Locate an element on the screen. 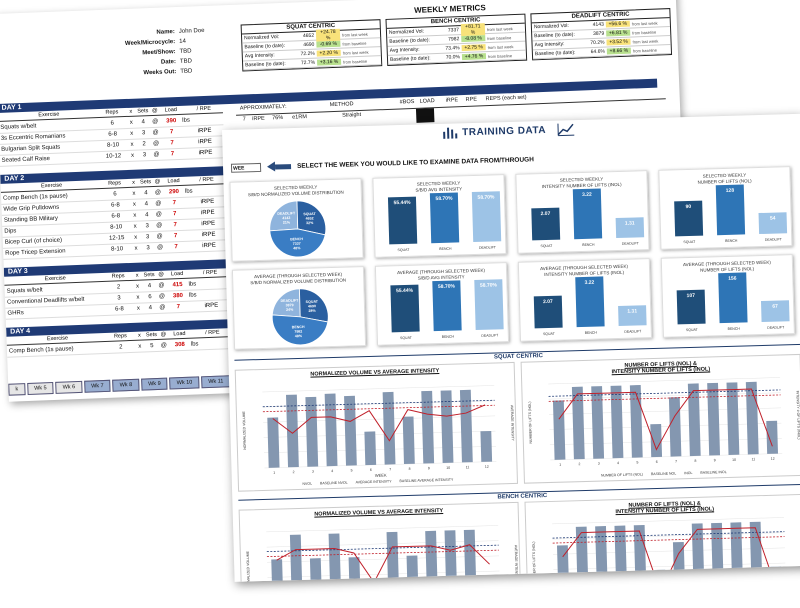  summary-bar: 2.07 is located at coordinates (546, 224).